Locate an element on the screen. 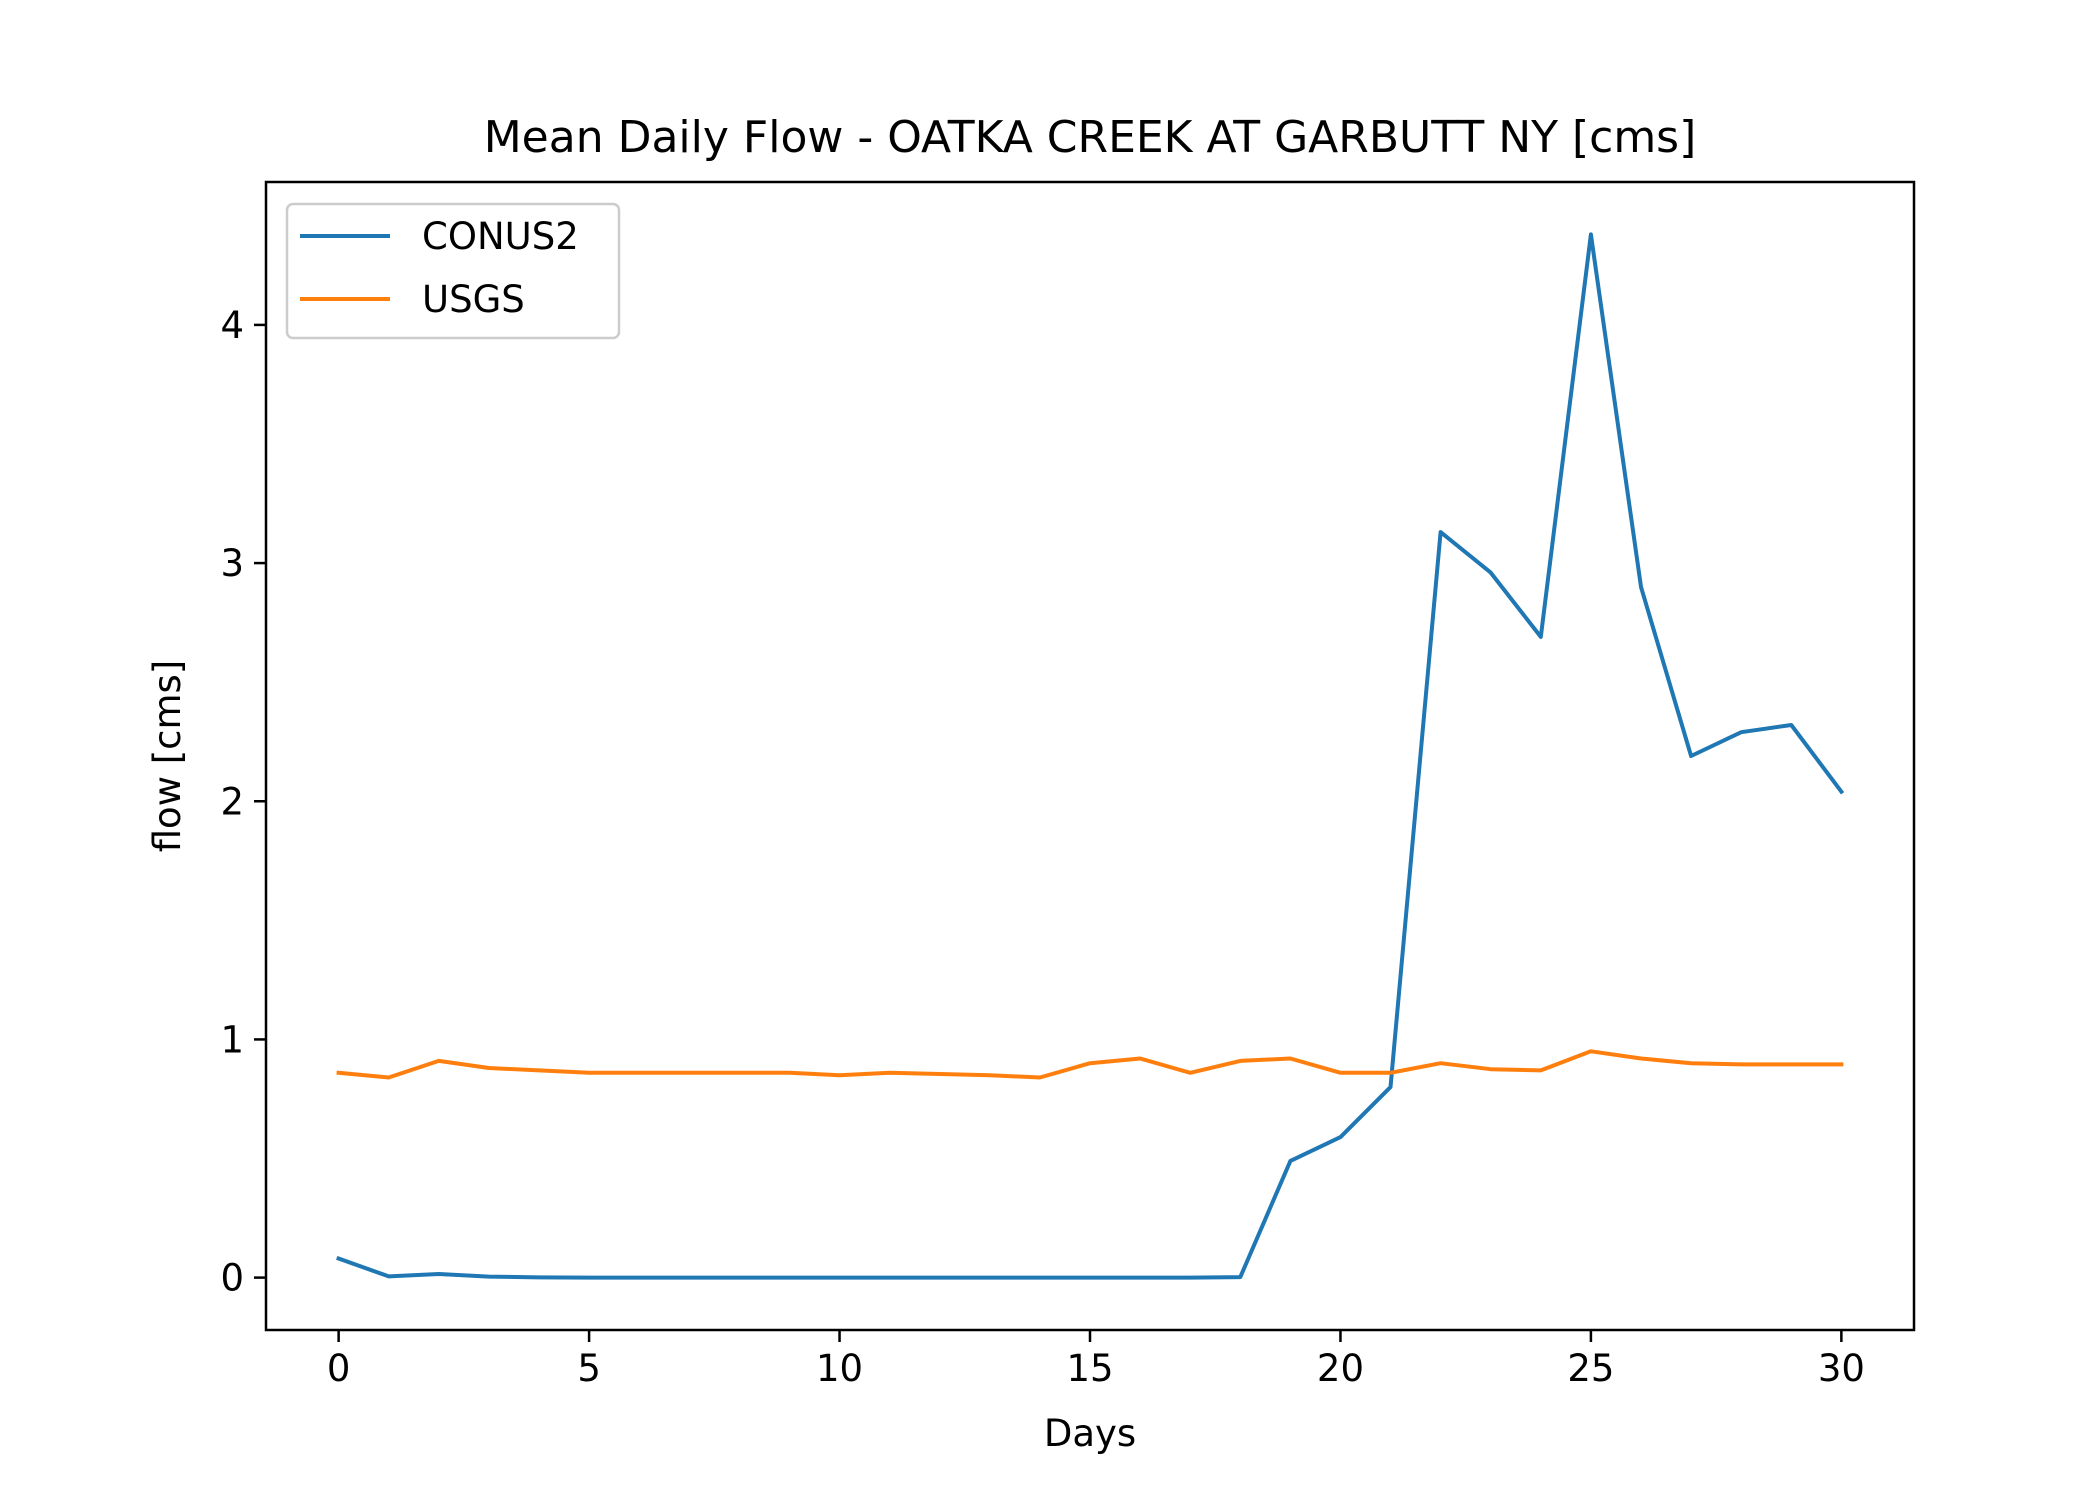 The width and height of the screenshot is (2100, 1500). x-tick-label: 15 is located at coordinates (1089, 1368).